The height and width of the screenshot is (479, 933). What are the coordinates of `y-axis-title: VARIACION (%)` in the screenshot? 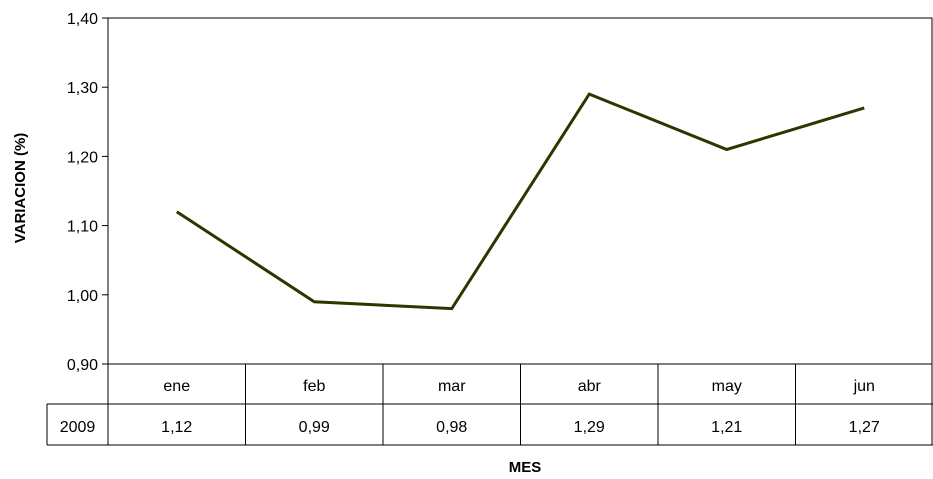 It's located at (20, 188).